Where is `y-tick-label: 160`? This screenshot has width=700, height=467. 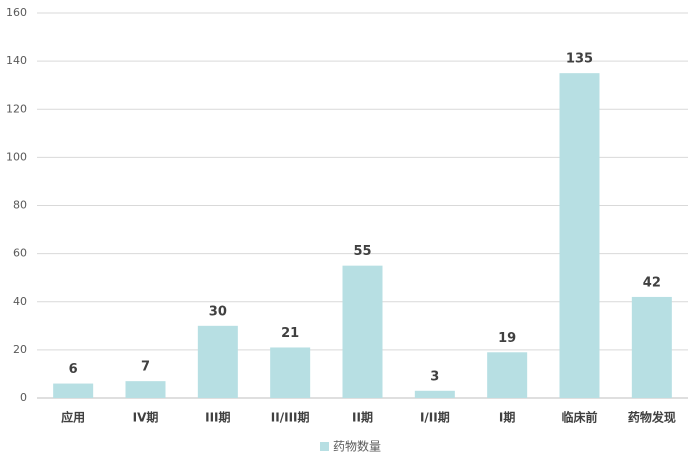 y-tick-label: 160 is located at coordinates (16, 12).